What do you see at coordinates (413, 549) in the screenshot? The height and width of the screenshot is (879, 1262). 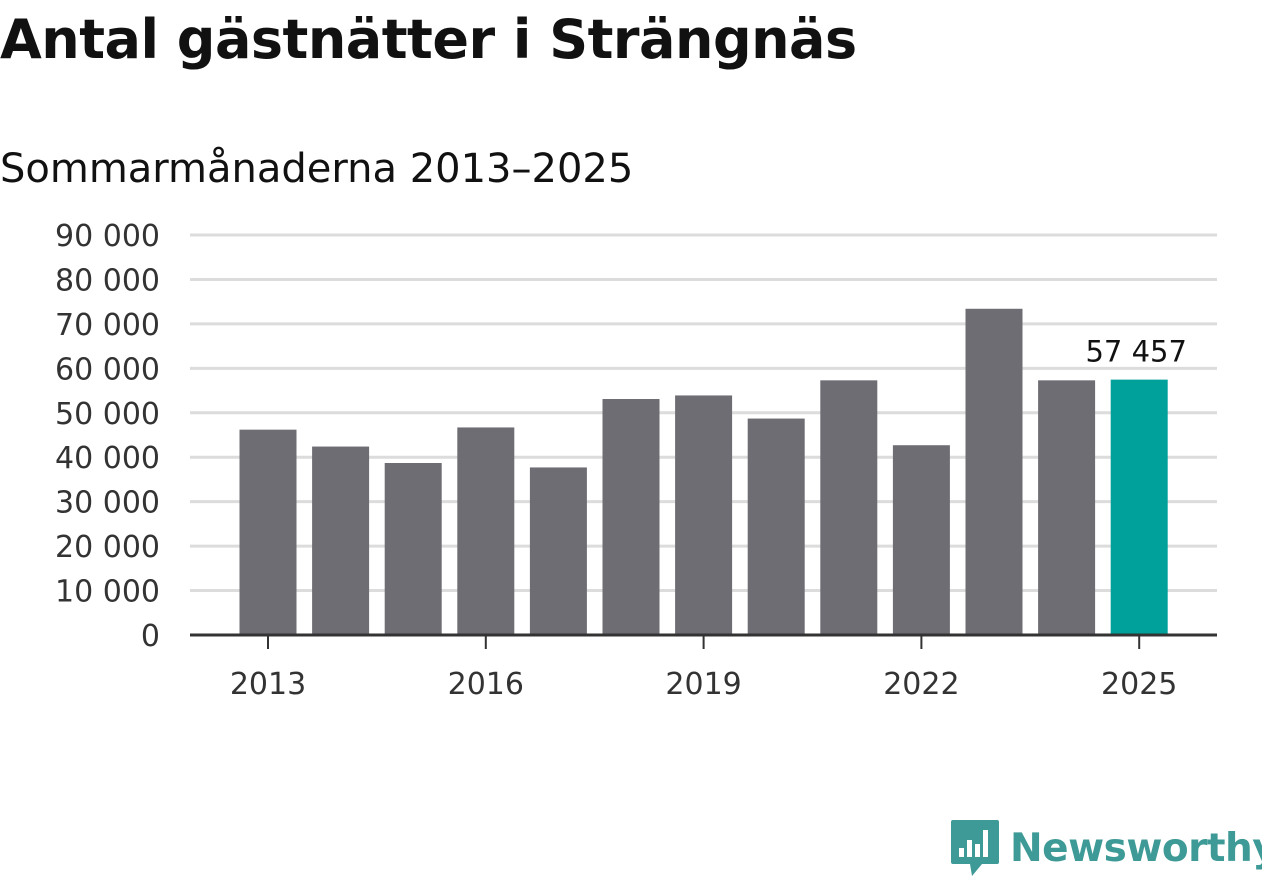 I see `bar-2015` at bounding box center [413, 549].